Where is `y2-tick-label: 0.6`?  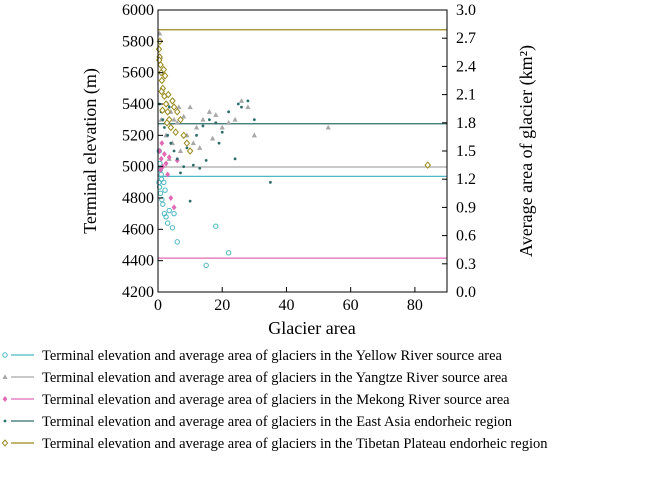
y2-tick-label: 0.6 is located at coordinates (466, 236).